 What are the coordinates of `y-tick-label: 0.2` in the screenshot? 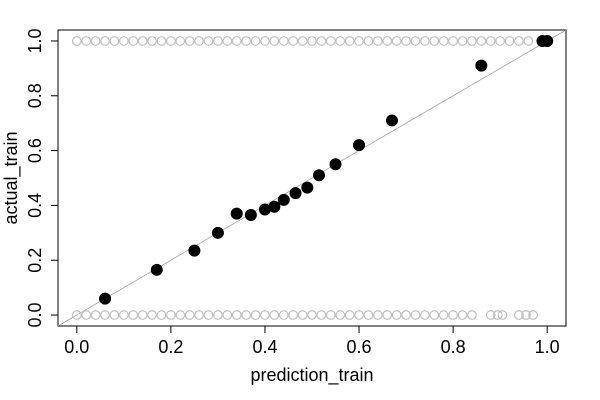 It's located at (35, 260).